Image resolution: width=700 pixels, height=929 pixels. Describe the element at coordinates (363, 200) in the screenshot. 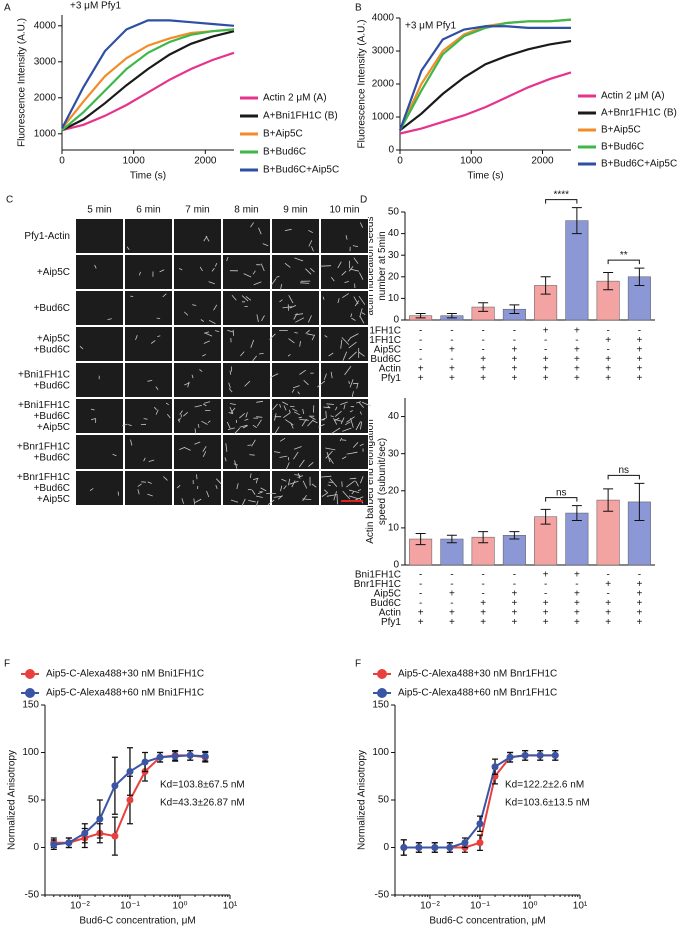

I see `panel-letter: D` at that location.